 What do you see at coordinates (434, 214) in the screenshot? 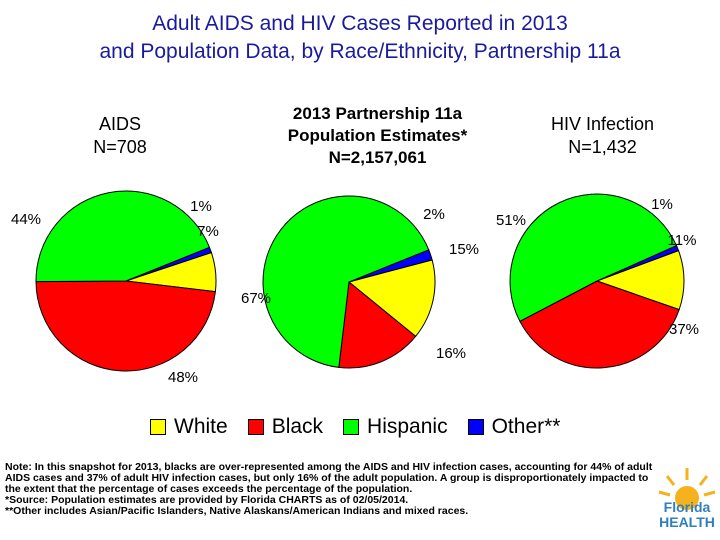
I see `population-label-other: 2%` at bounding box center [434, 214].